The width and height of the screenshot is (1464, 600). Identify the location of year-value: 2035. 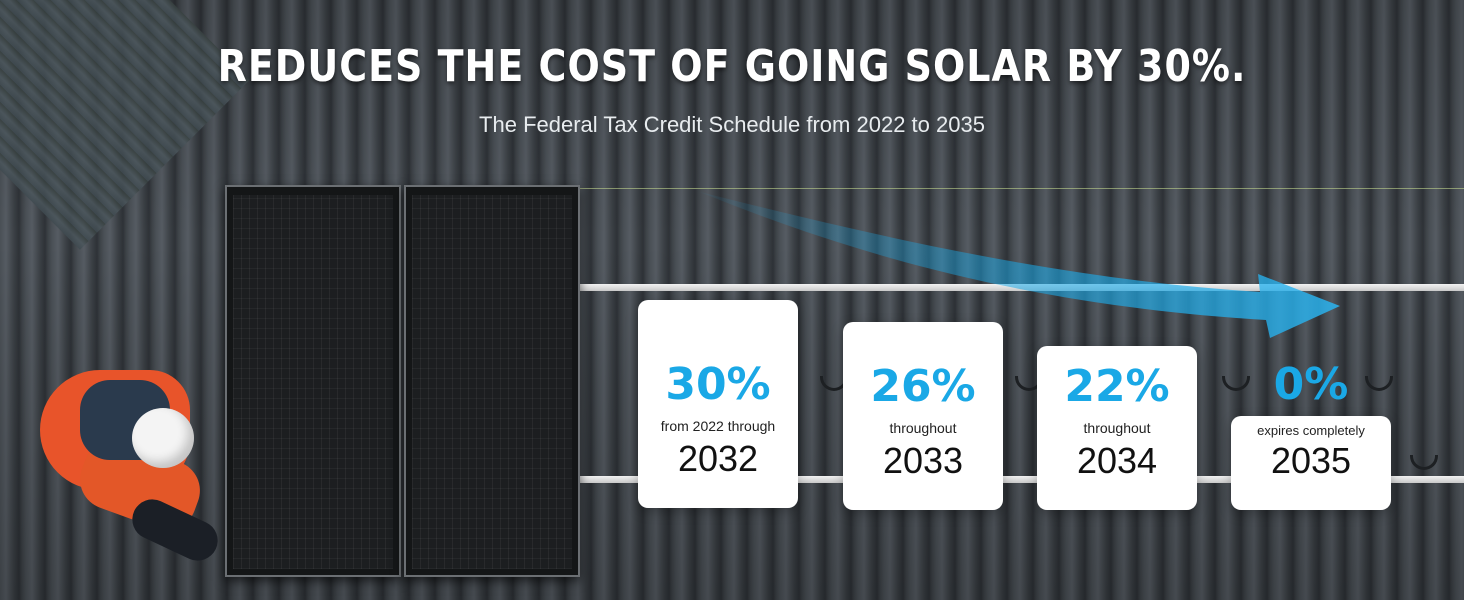
(1311, 460).